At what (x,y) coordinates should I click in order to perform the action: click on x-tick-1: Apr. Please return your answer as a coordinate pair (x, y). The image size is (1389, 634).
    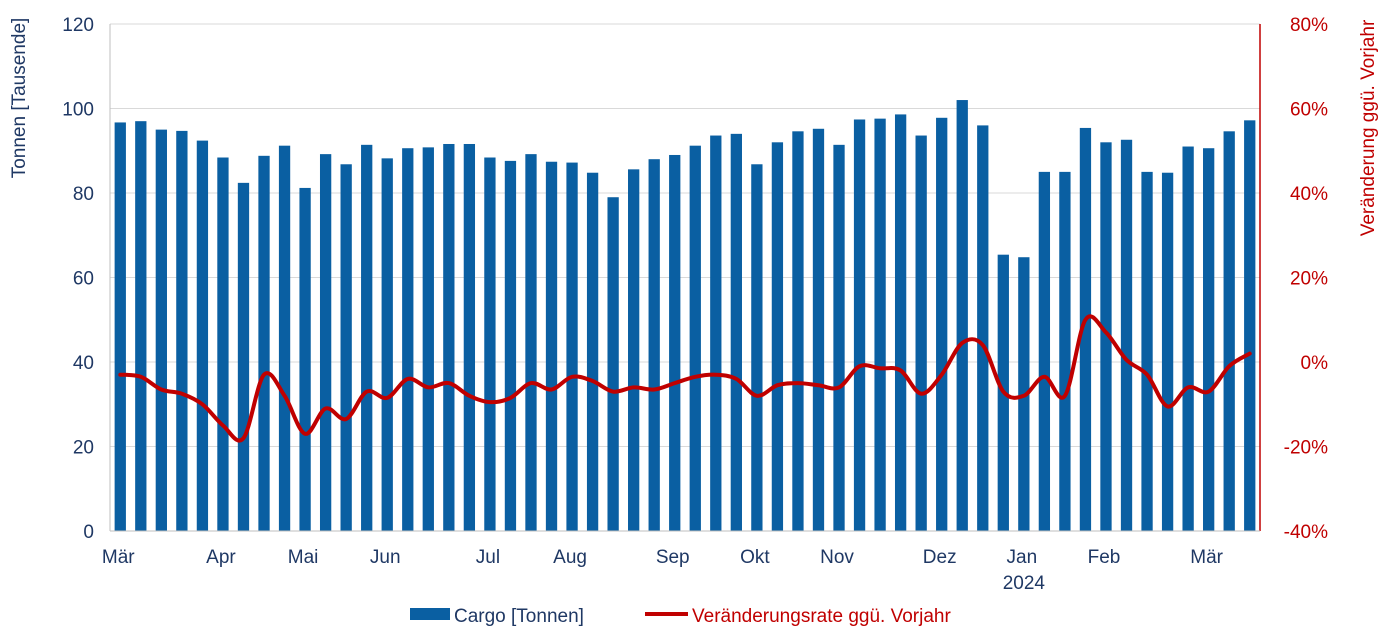
    Looking at the image, I should click on (221, 557).